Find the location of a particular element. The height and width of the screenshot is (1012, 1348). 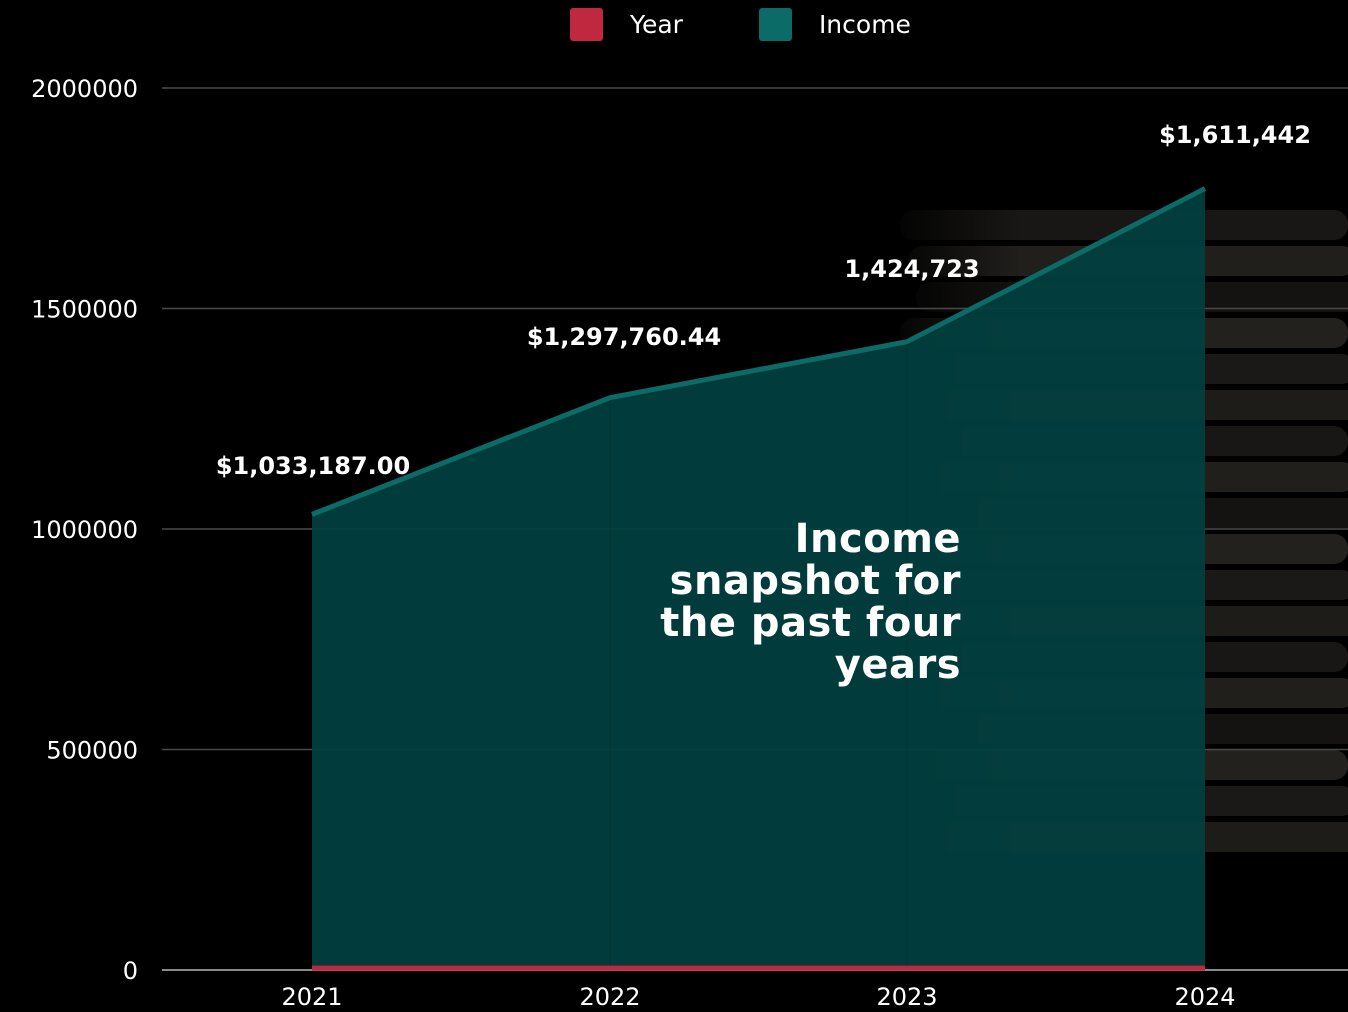

y-tick-label: 0 is located at coordinates (130, 971).